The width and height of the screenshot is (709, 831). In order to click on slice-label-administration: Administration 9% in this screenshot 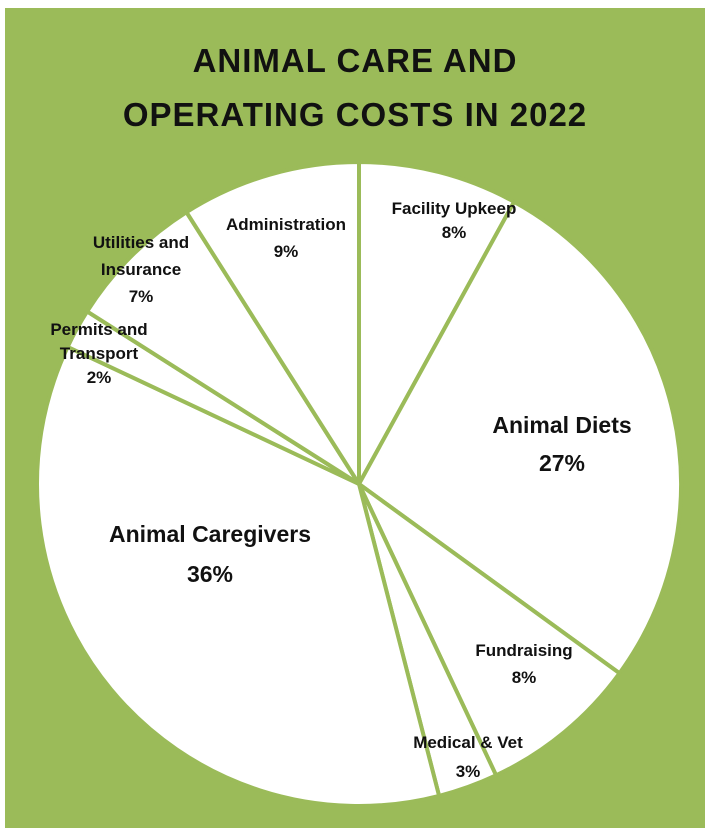, I will do `click(286, 238)`.